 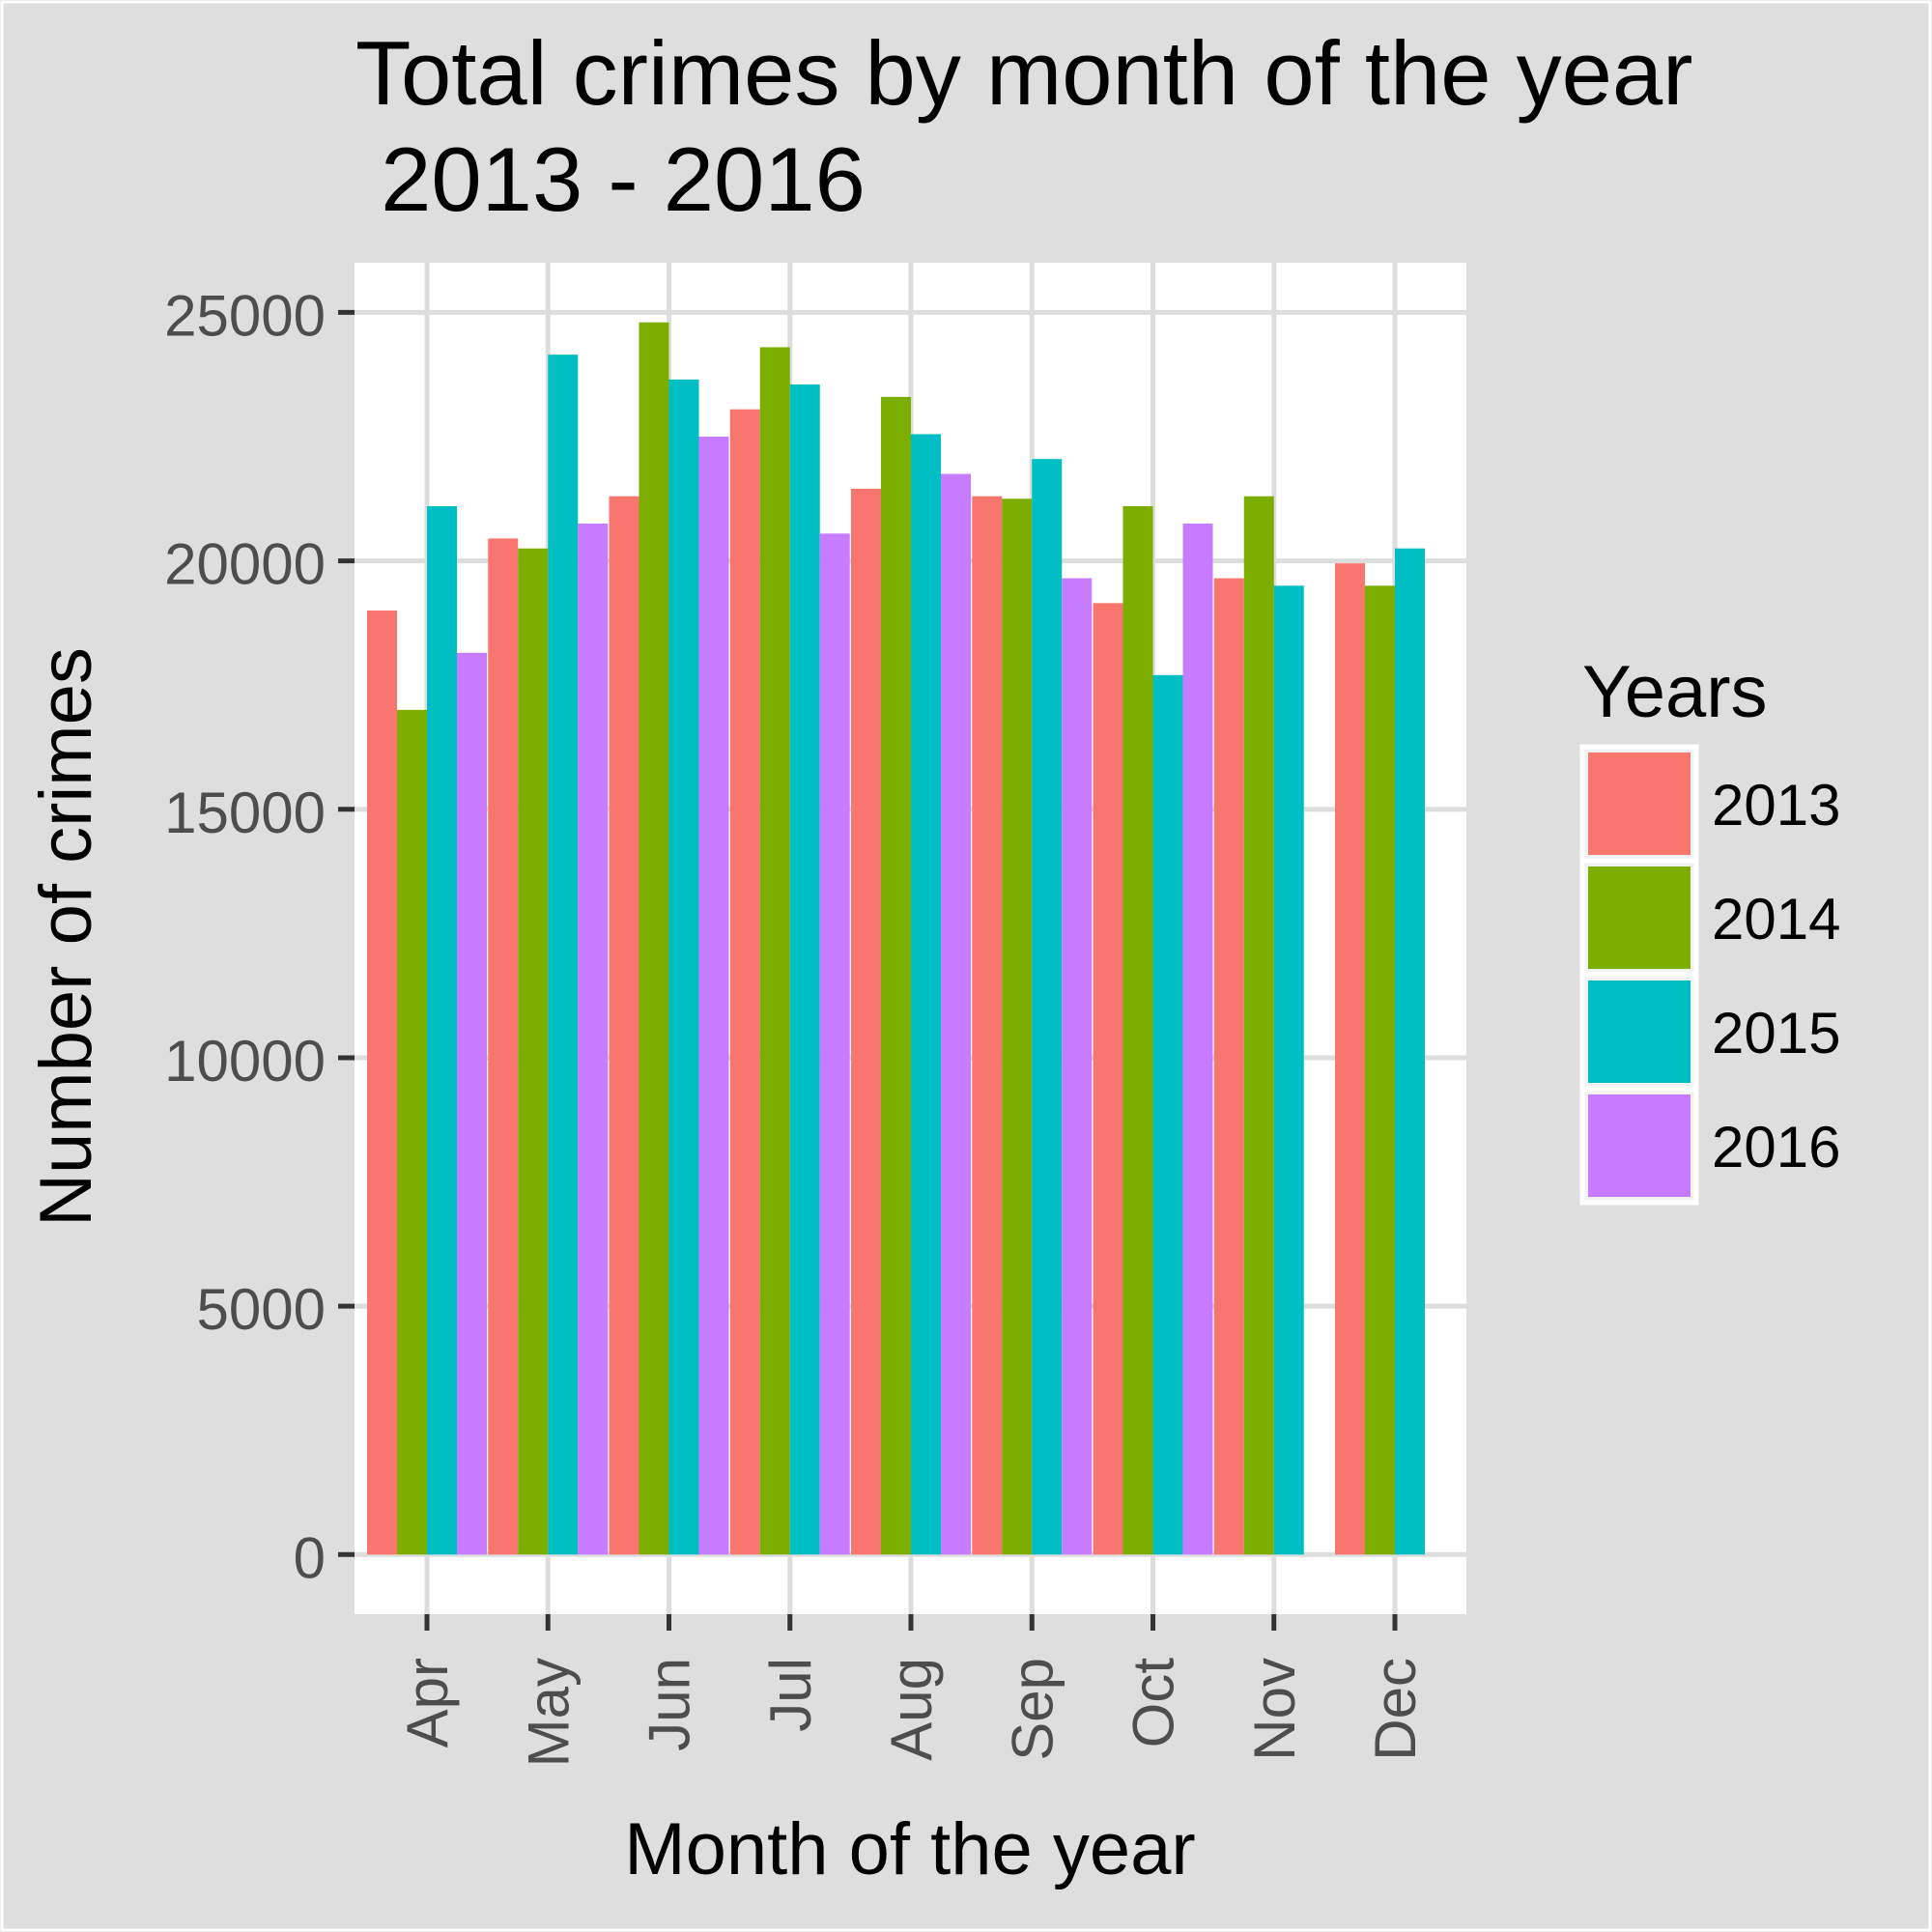 What do you see at coordinates (1639, 1145) in the screenshot?
I see `legend-swatch-2016` at bounding box center [1639, 1145].